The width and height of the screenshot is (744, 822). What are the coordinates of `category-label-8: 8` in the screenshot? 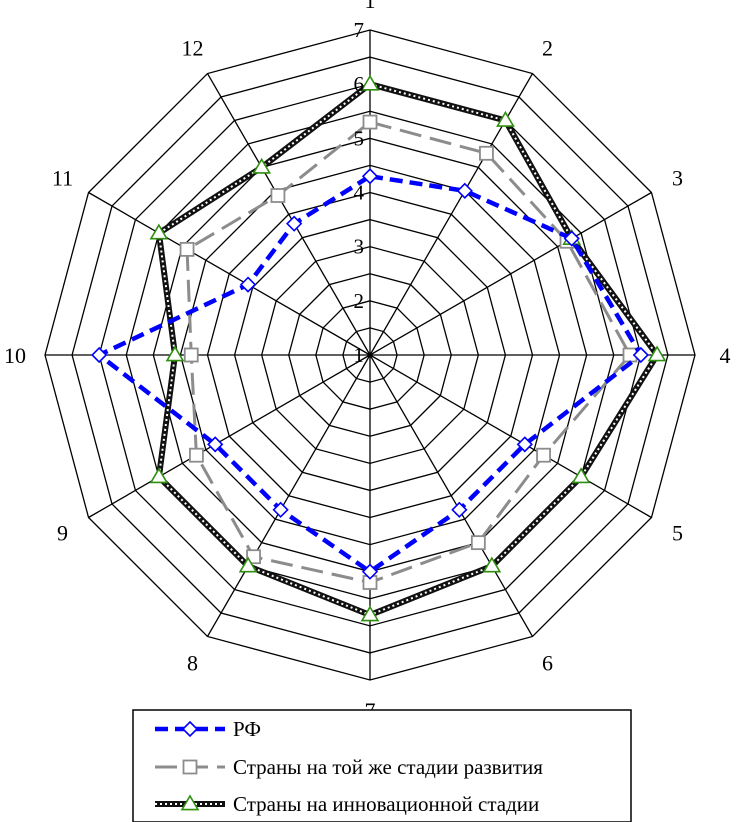 It's located at (192, 662).